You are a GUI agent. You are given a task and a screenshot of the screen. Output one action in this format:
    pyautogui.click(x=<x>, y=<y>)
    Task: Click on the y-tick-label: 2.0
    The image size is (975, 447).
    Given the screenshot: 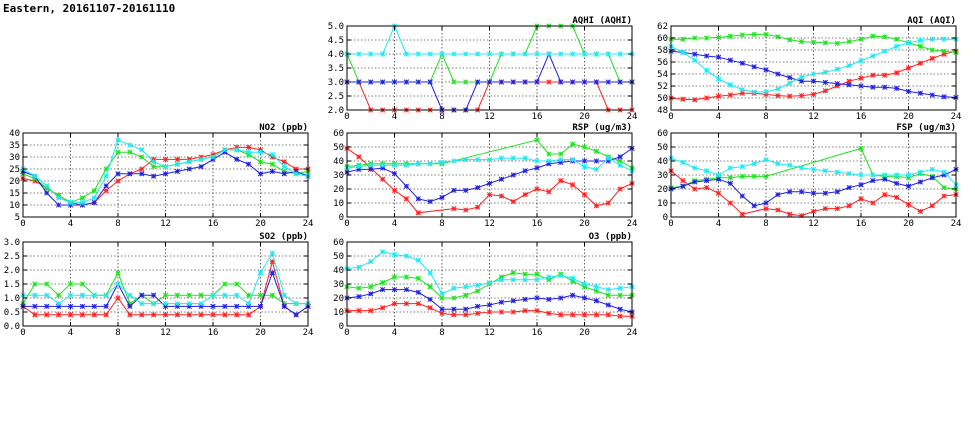 What is the action you would take?
    pyautogui.click(x=12, y=271)
    